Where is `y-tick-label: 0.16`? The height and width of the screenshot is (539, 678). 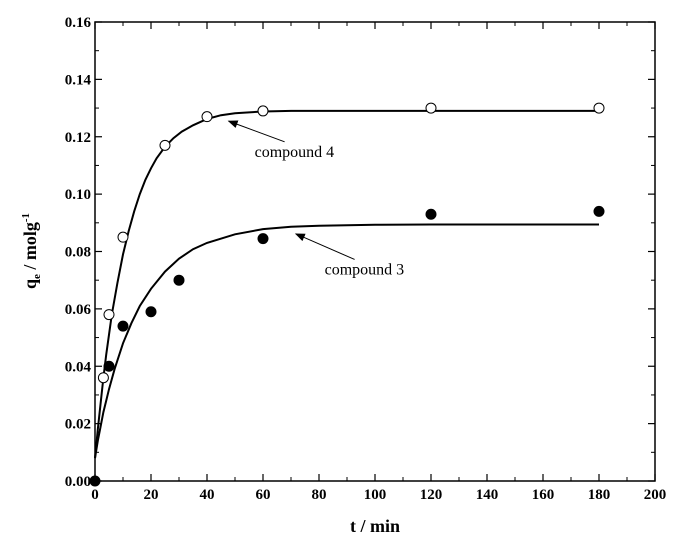 y-tick-label: 0.16 is located at coordinates (78, 23).